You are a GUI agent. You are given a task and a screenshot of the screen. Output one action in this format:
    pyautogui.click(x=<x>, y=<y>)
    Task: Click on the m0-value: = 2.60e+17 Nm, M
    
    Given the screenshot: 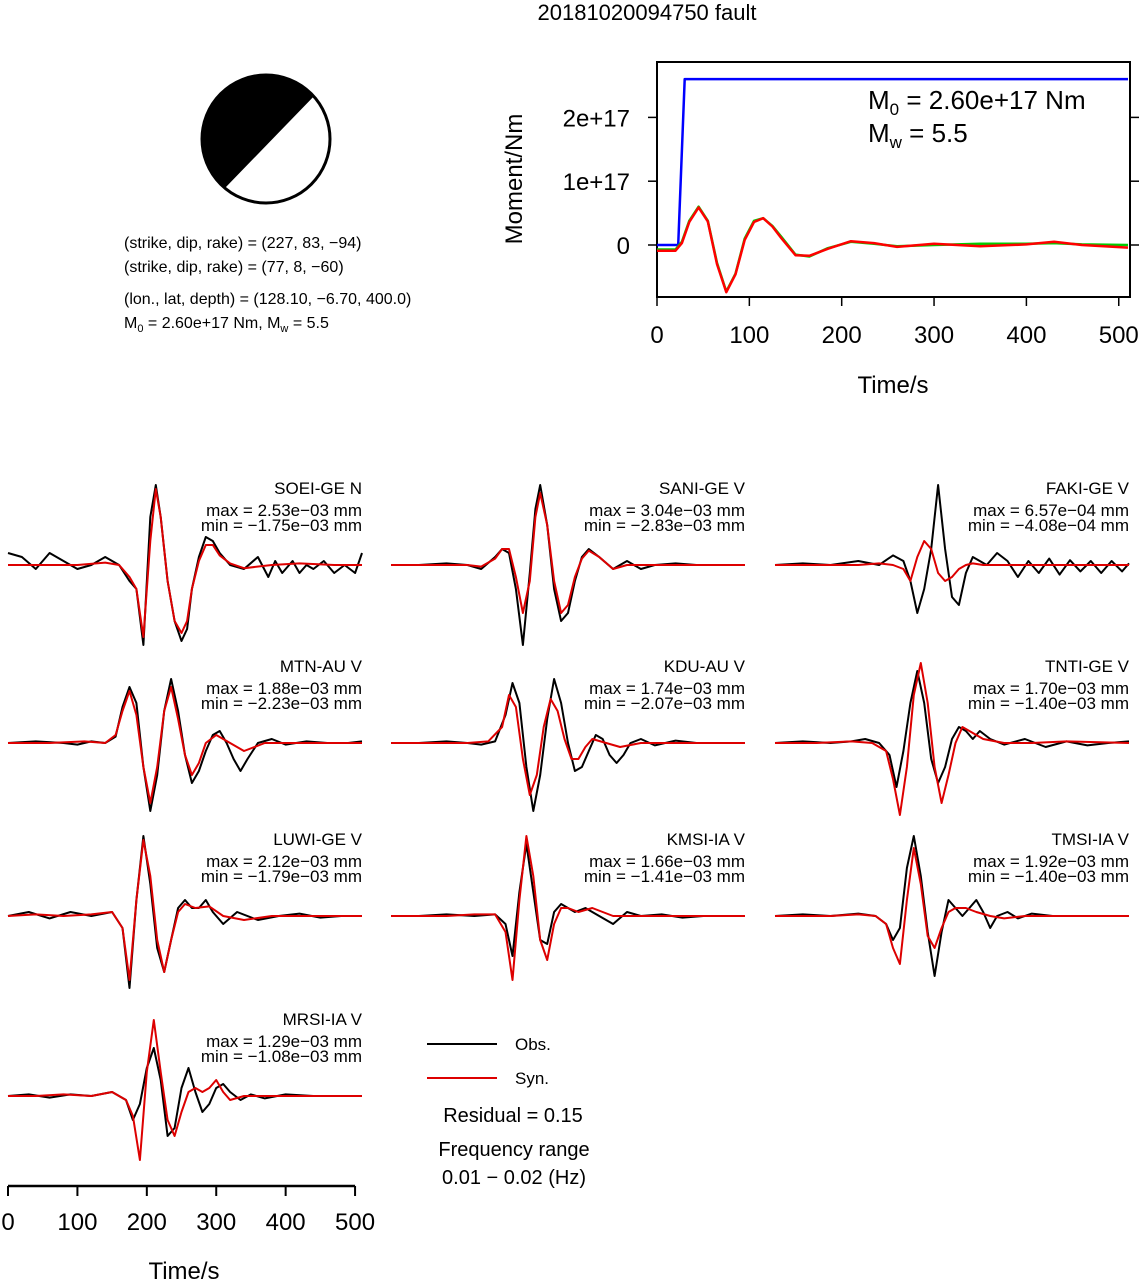 What is the action you would take?
    pyautogui.click(x=211, y=323)
    